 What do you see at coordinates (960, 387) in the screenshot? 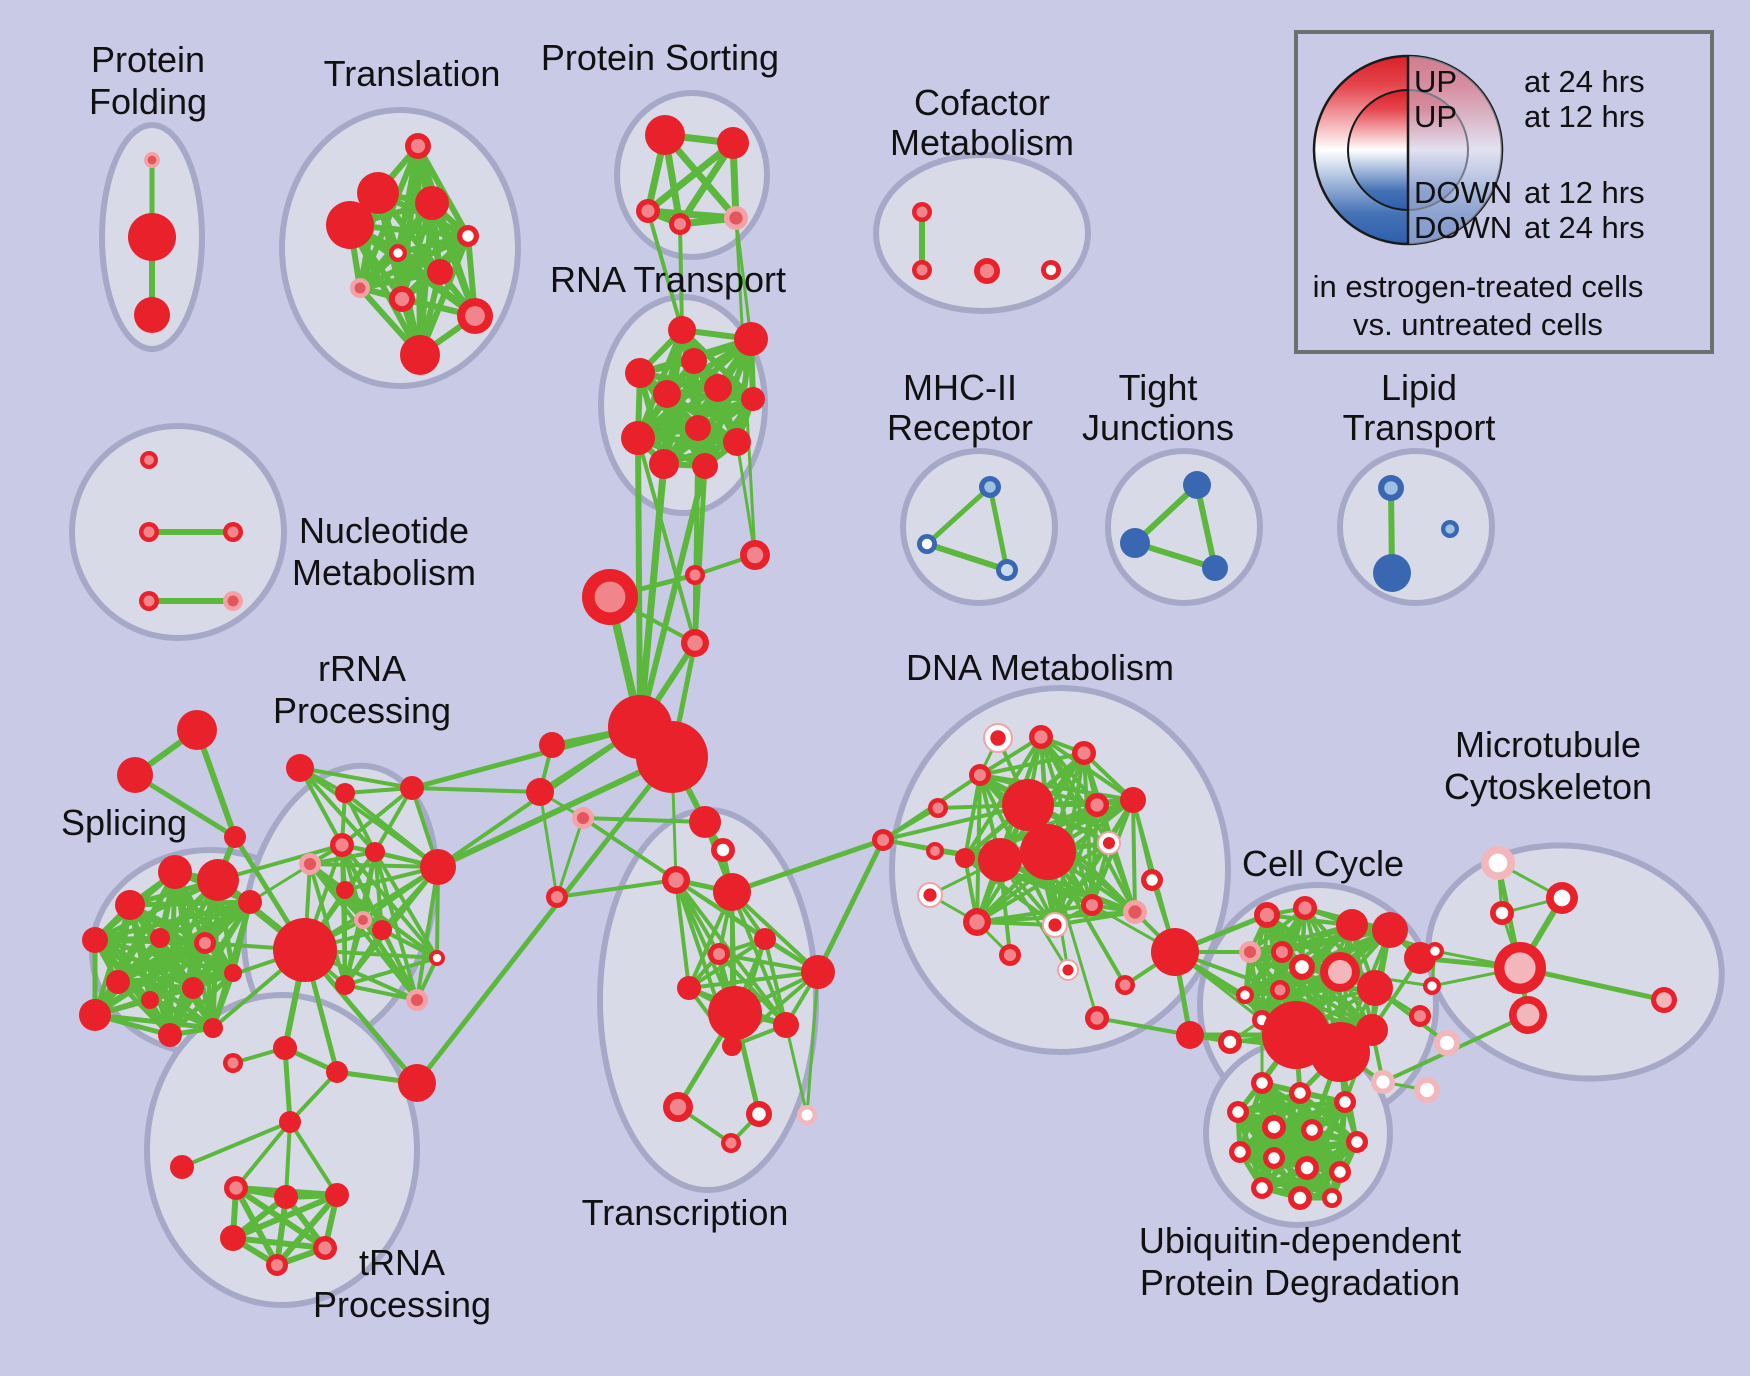
I see `cluster-label-mhc-ii-receptor-line0: MHC-II` at bounding box center [960, 387].